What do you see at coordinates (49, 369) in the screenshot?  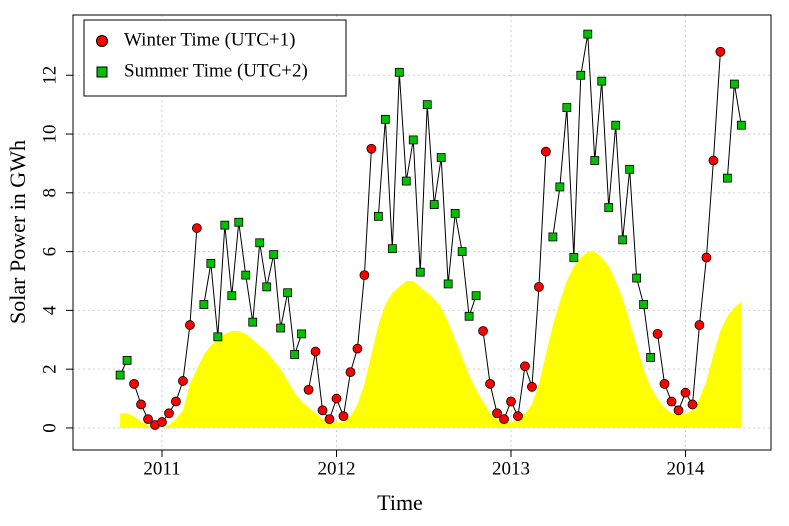 I see `y-tick-label: 2` at bounding box center [49, 369].